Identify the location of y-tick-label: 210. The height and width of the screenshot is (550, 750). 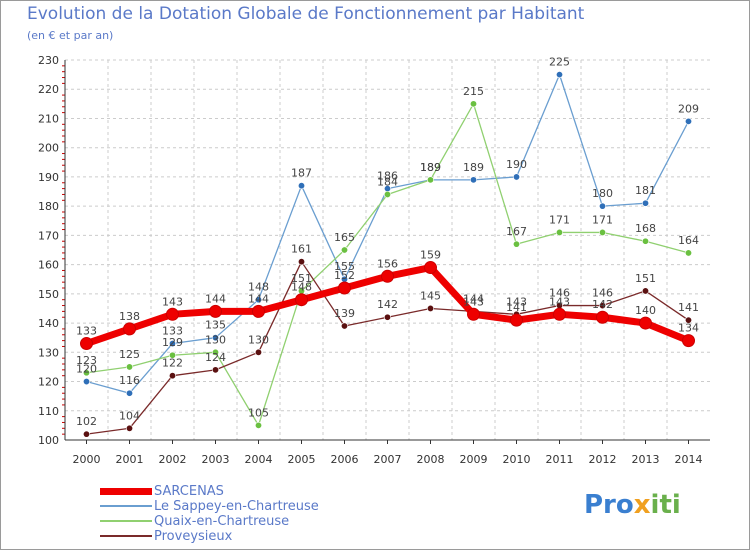
(48, 118).